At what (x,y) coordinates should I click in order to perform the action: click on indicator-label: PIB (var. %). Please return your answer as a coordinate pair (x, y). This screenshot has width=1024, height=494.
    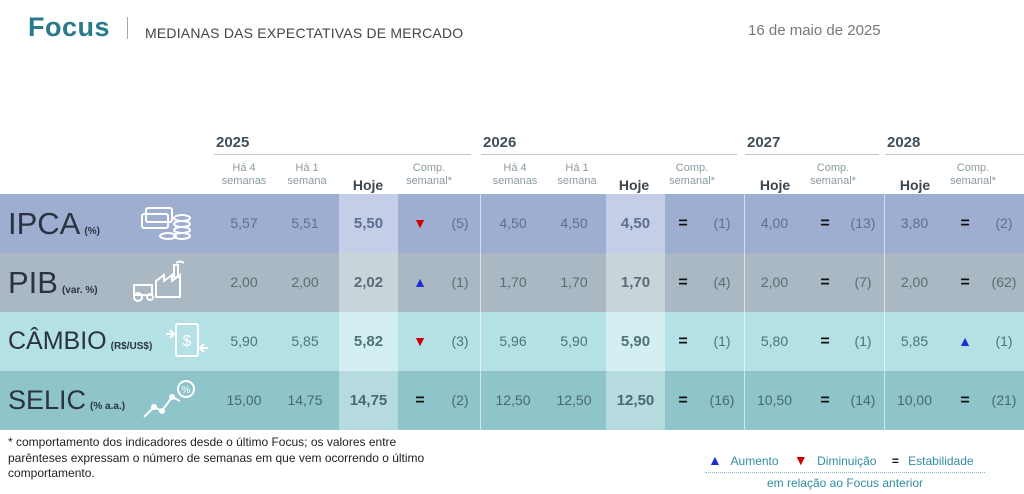
    Looking at the image, I should click on (53, 282).